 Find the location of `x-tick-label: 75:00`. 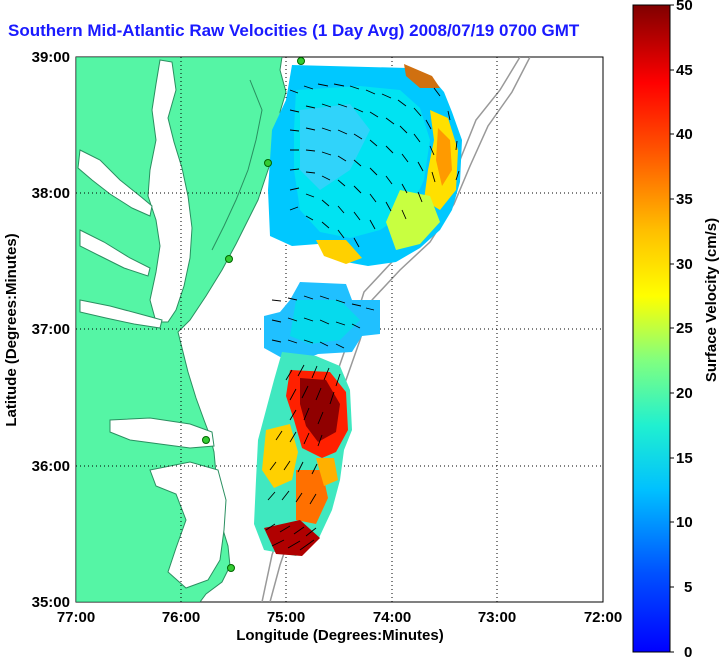

x-tick-label: 75:00 is located at coordinates (286, 617).